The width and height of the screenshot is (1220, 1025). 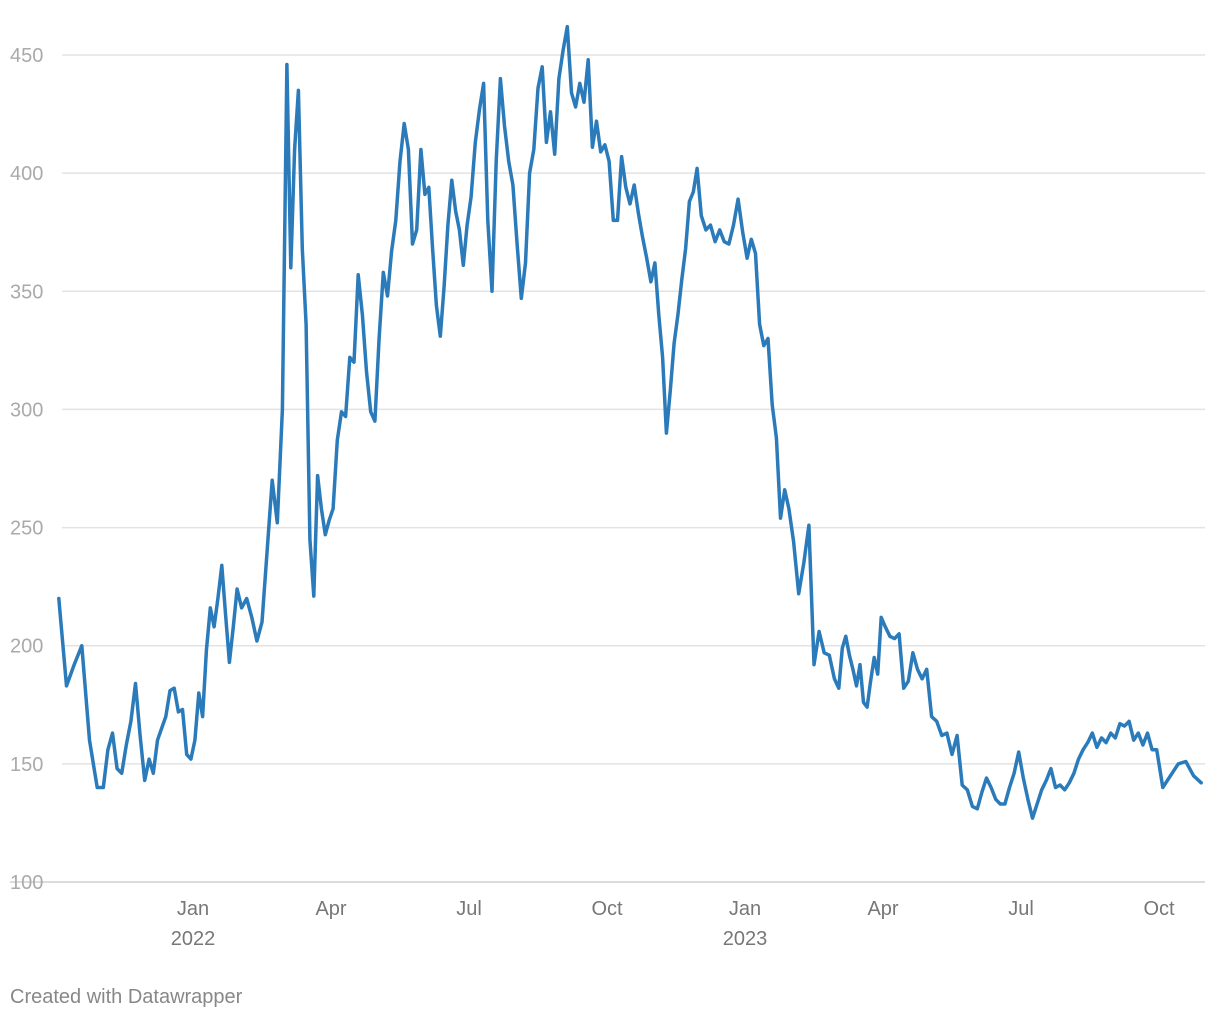 I want to click on y-tick-label: 150, so click(x=26, y=765).